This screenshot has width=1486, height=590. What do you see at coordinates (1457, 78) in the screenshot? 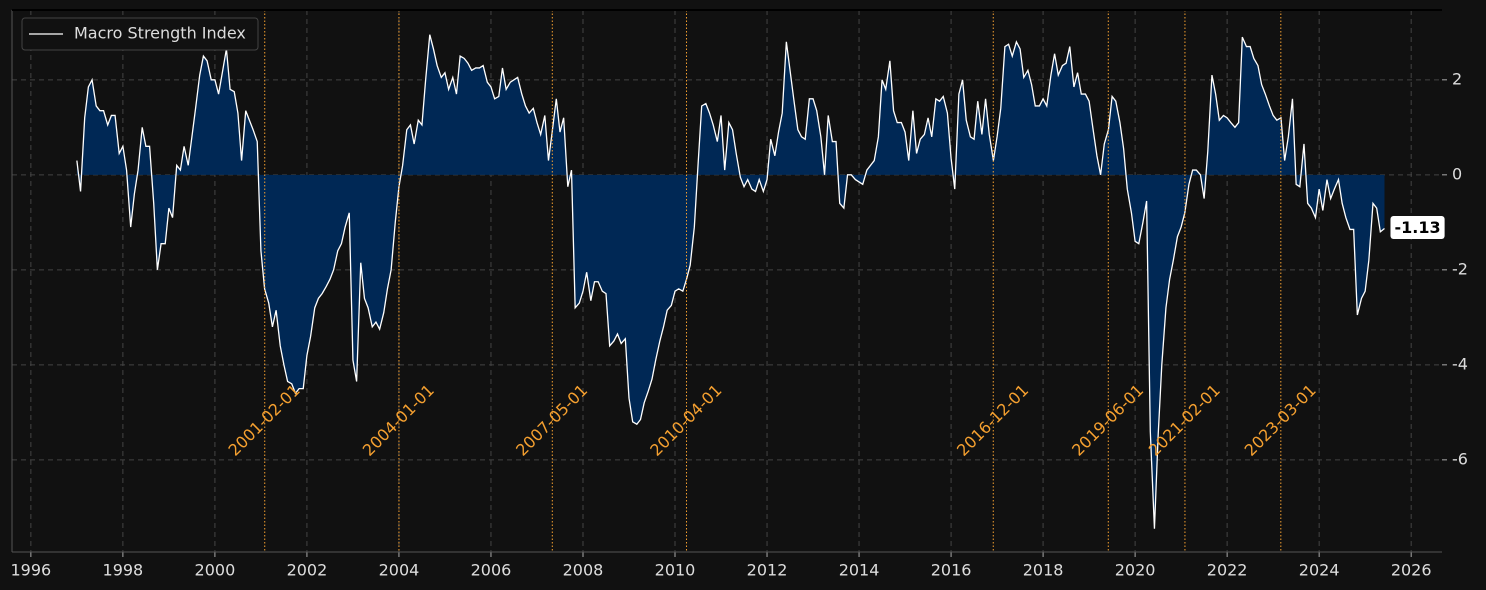
I see `y-tick-label: 2` at bounding box center [1457, 78].